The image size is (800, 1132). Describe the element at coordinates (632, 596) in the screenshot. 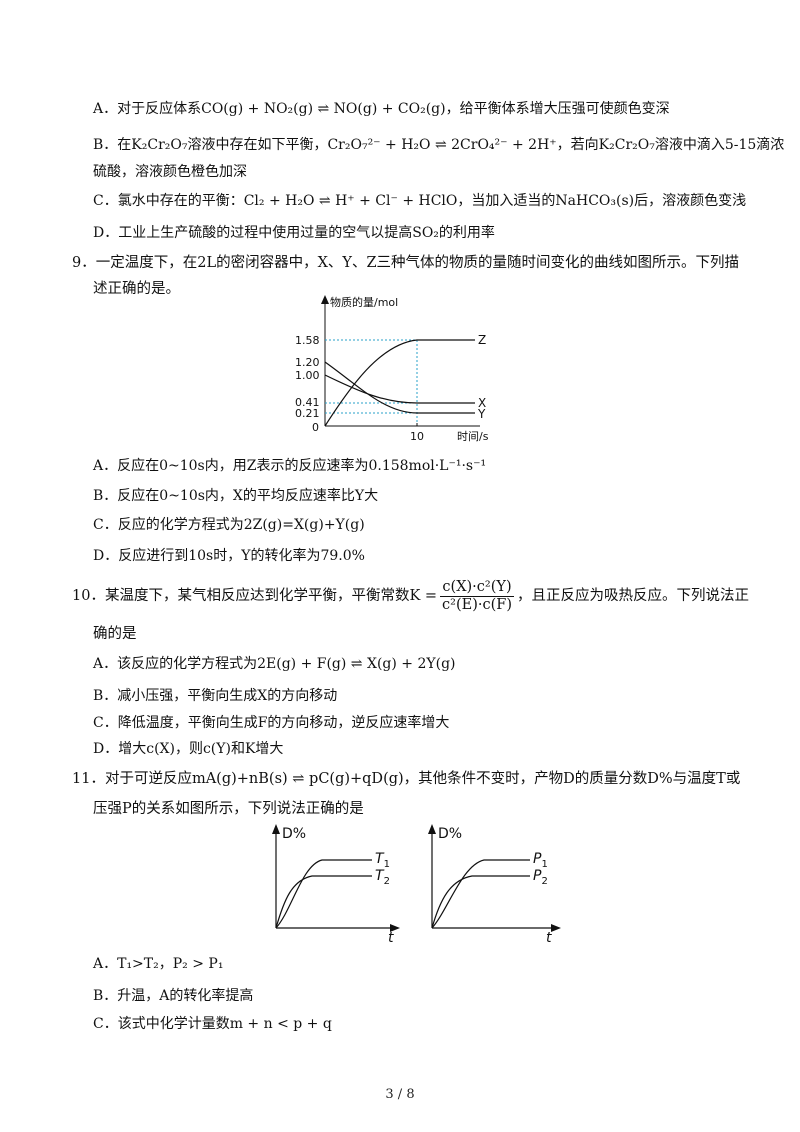

I see `q10-stem-post: ，且正反应为吸热反应。下列说法正` at that location.